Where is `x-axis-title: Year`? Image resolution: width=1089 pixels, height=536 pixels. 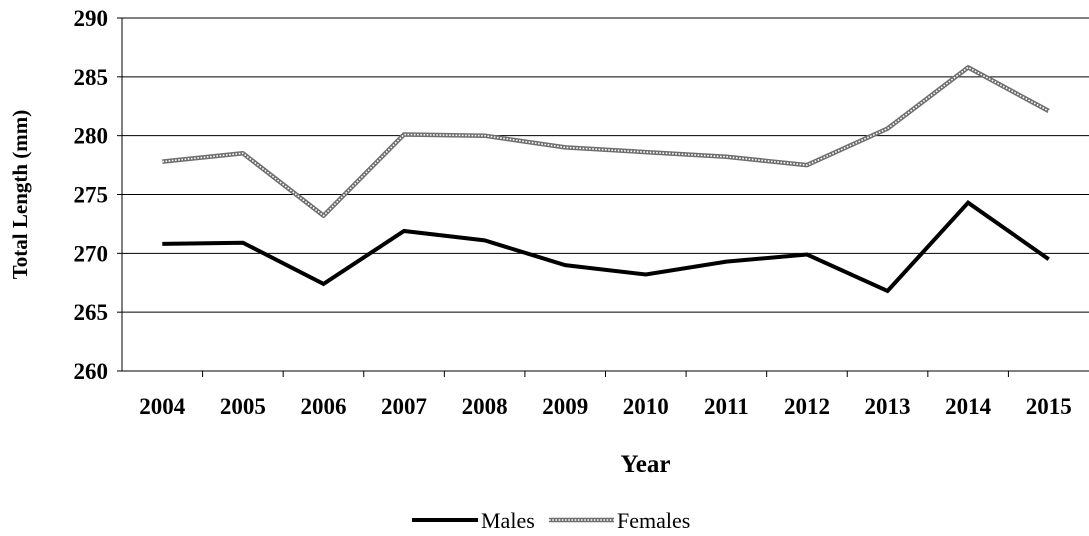 x-axis-title: Year is located at coordinates (646, 464).